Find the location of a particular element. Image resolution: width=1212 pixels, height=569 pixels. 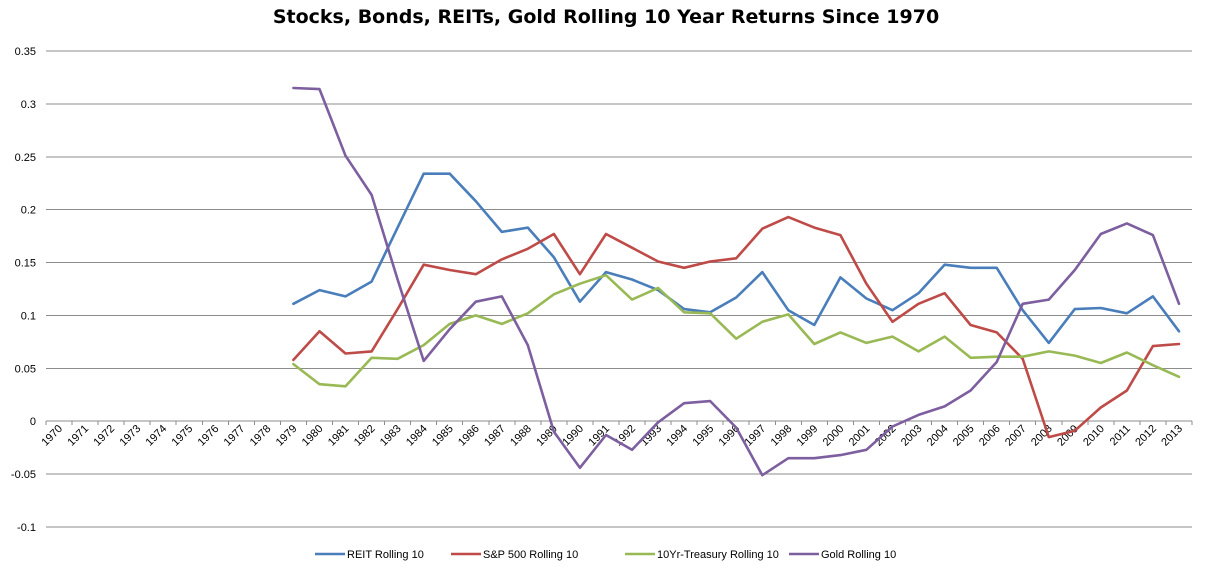

legend-label: 10Yr-Treasury Rolling 10 is located at coordinates (718, 555).